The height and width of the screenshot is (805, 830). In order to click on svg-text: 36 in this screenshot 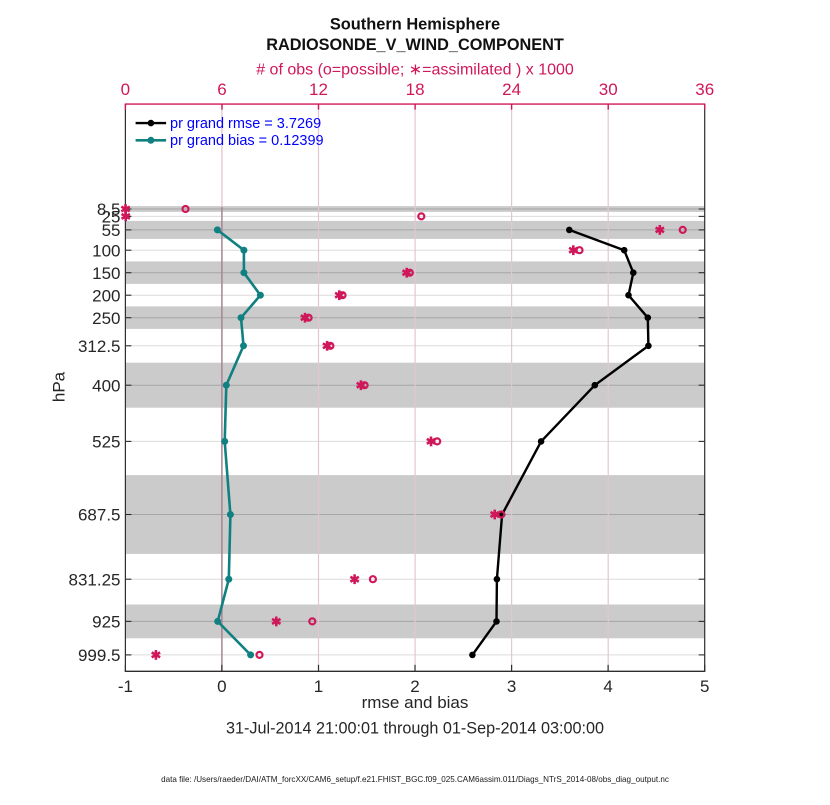, I will do `click(704, 89)`.